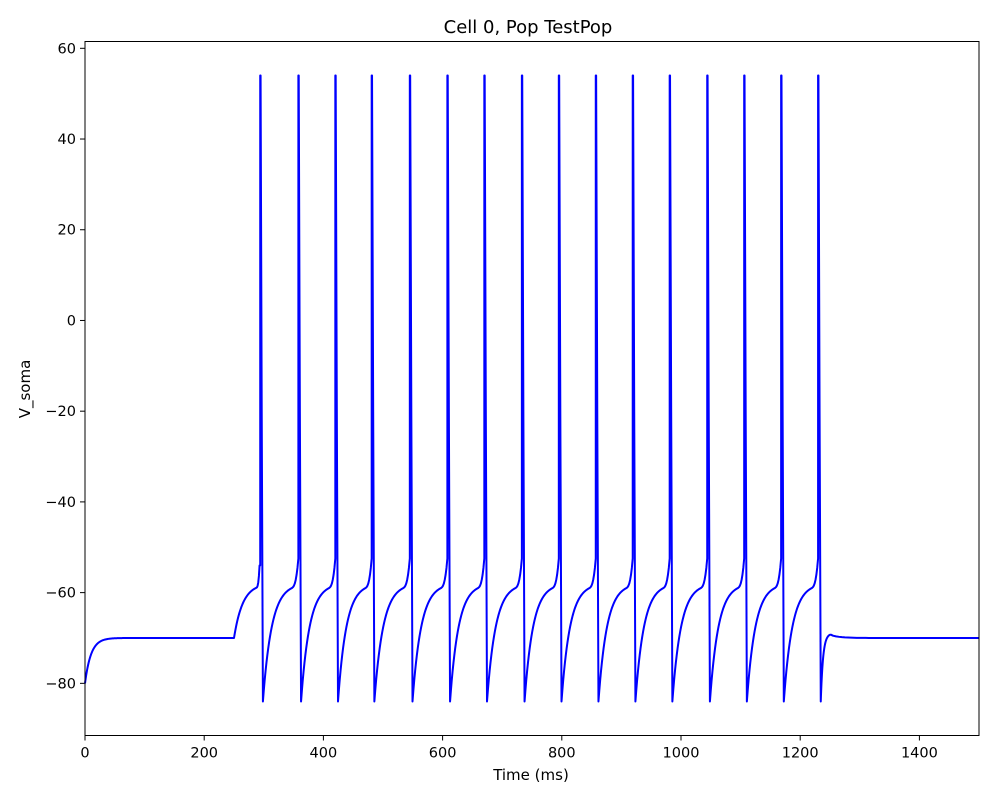 The image size is (1000, 800). What do you see at coordinates (681, 754) in the screenshot?
I see `x-tick-label: 1000` at bounding box center [681, 754].